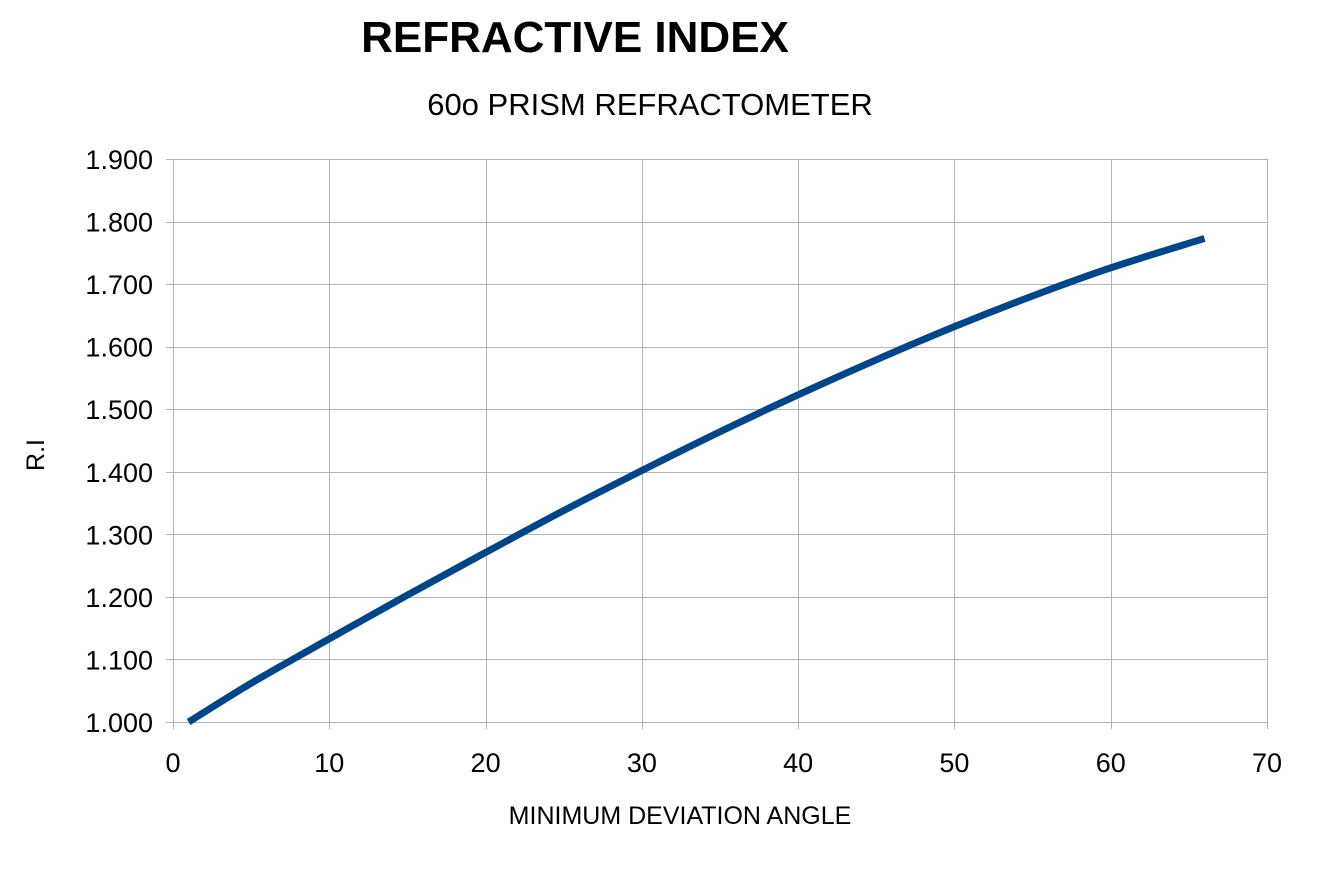 The width and height of the screenshot is (1333, 873). Describe the element at coordinates (650, 104) in the screenshot. I see `chart-subtitle: 60o PRISM REFRACTOMETER` at that location.